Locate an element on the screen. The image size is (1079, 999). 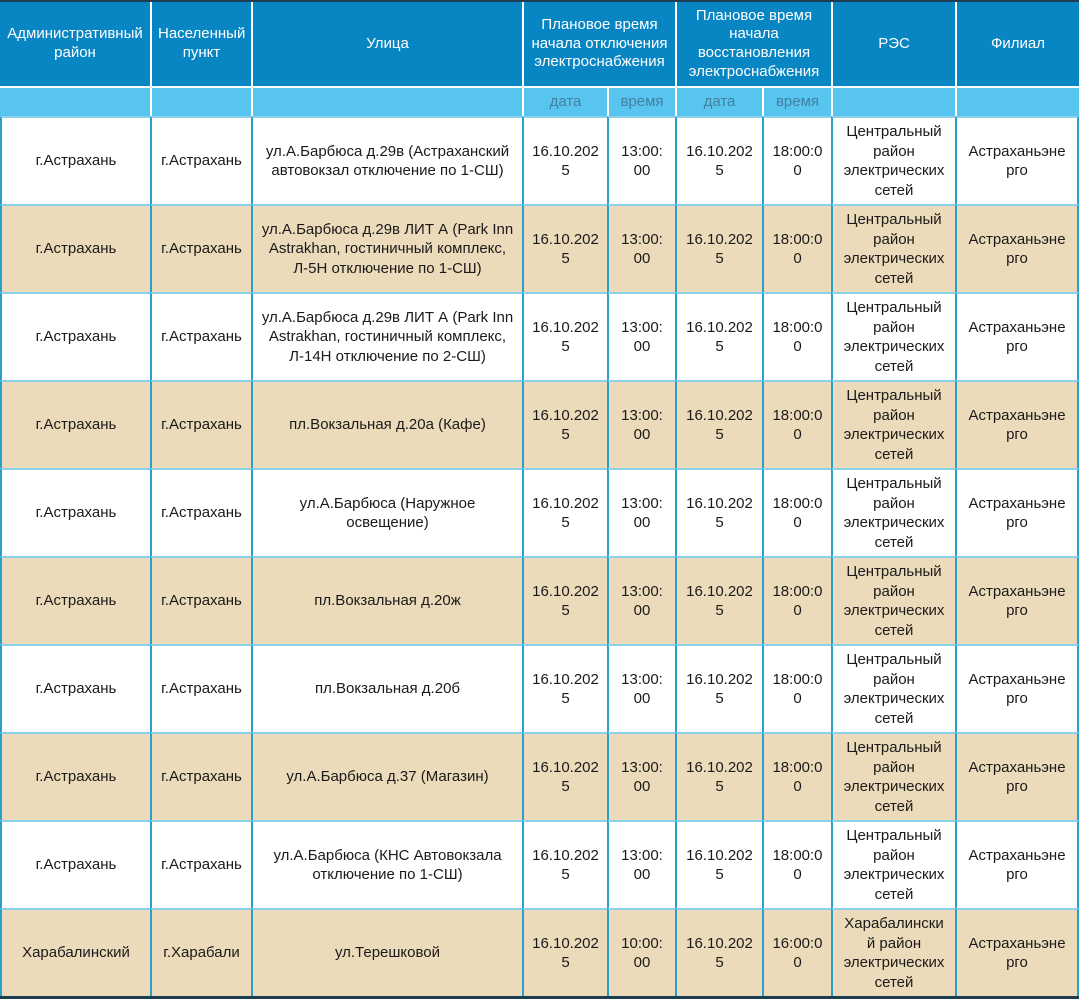
header-street: Улица is located at coordinates (386, 44).